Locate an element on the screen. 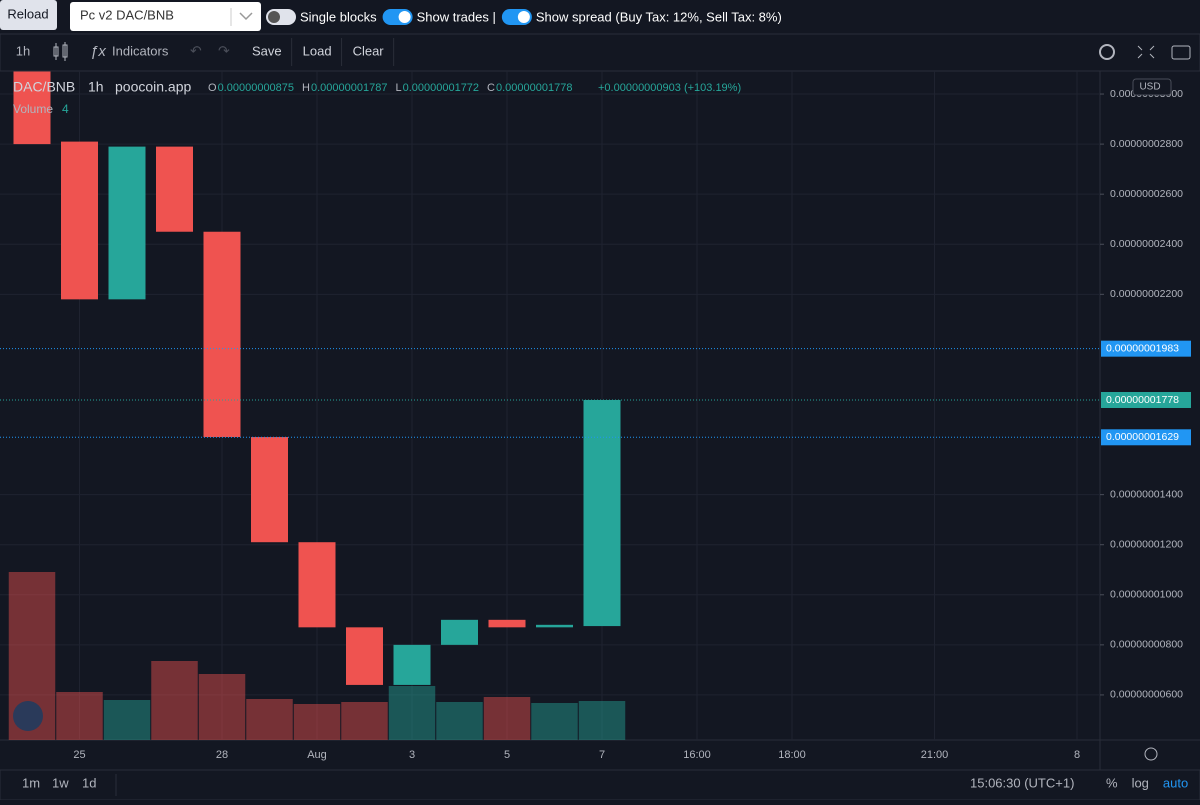 This screenshot has width=1200, height=805. price-line-label: 0.00000001778 is located at coordinates (1142, 400).